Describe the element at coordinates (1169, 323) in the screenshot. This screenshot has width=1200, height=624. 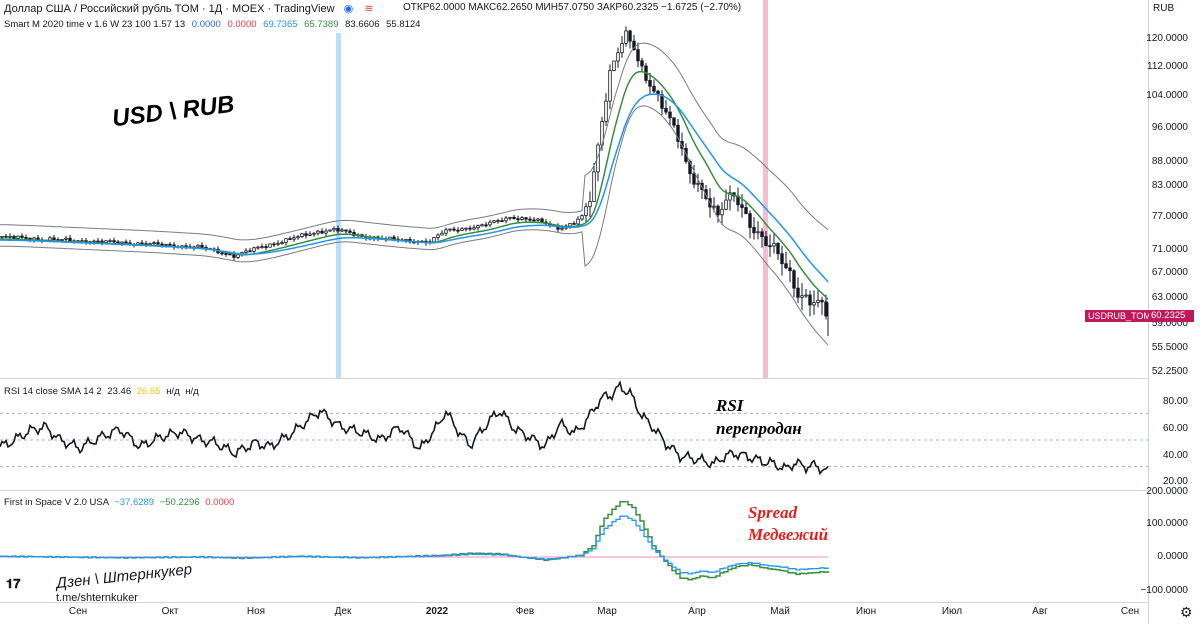
I see `price-tick: 59.0000` at that location.